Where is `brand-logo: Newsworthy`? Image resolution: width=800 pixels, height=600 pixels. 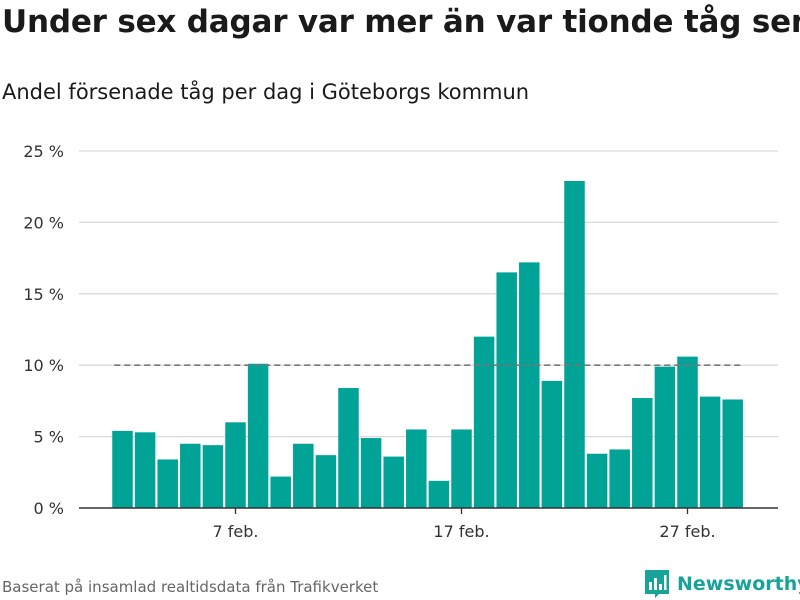 brand-logo: Newsworthy is located at coordinates (722, 584).